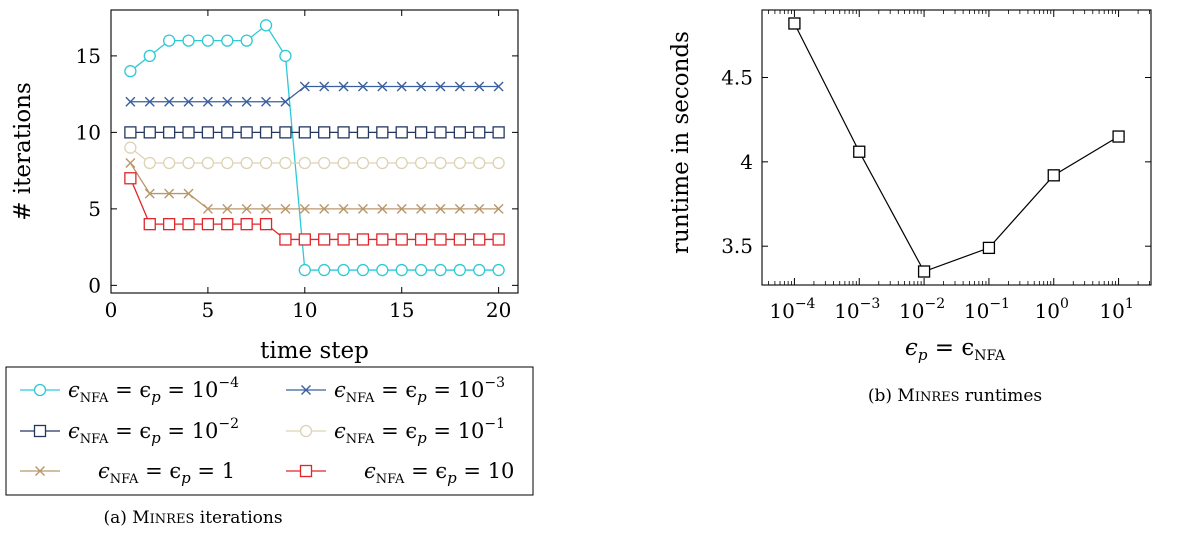 The width and height of the screenshot is (1177, 533). Describe the element at coordinates (117, 518) in the screenshot. I see `caption-prefix: (a)` at that location.